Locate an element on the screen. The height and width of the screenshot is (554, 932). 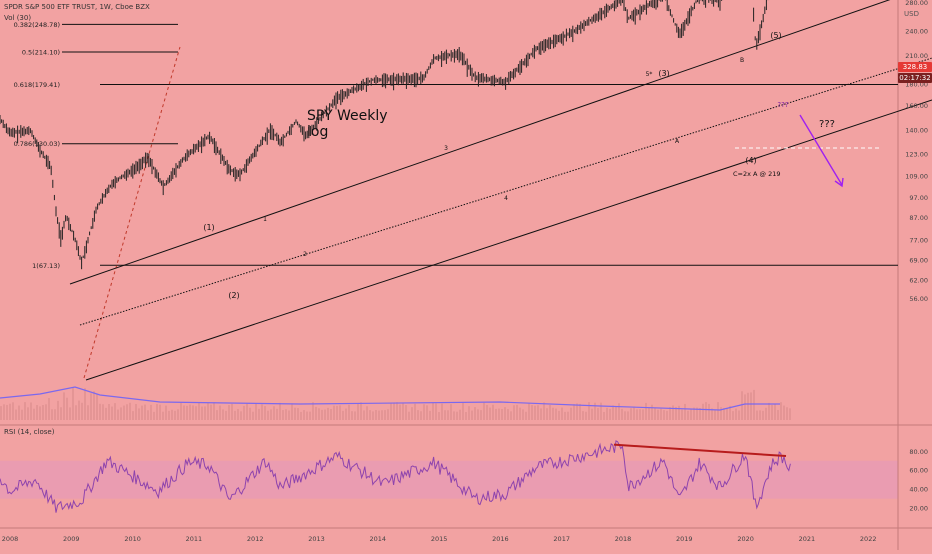
price-tick-label: 280.00 is located at coordinates (916, 3).